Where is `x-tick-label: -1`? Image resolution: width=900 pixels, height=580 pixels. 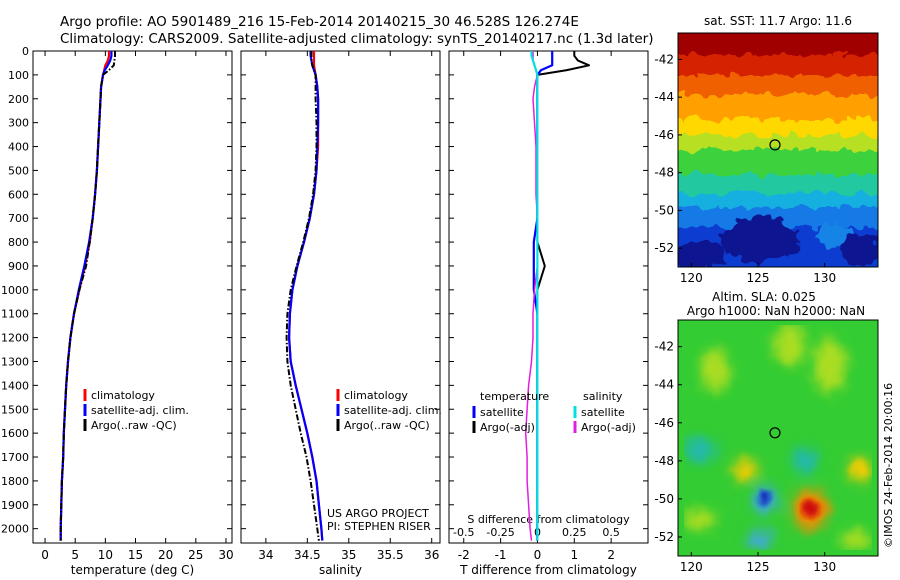
x-tick-label: -1 is located at coordinates (501, 555).